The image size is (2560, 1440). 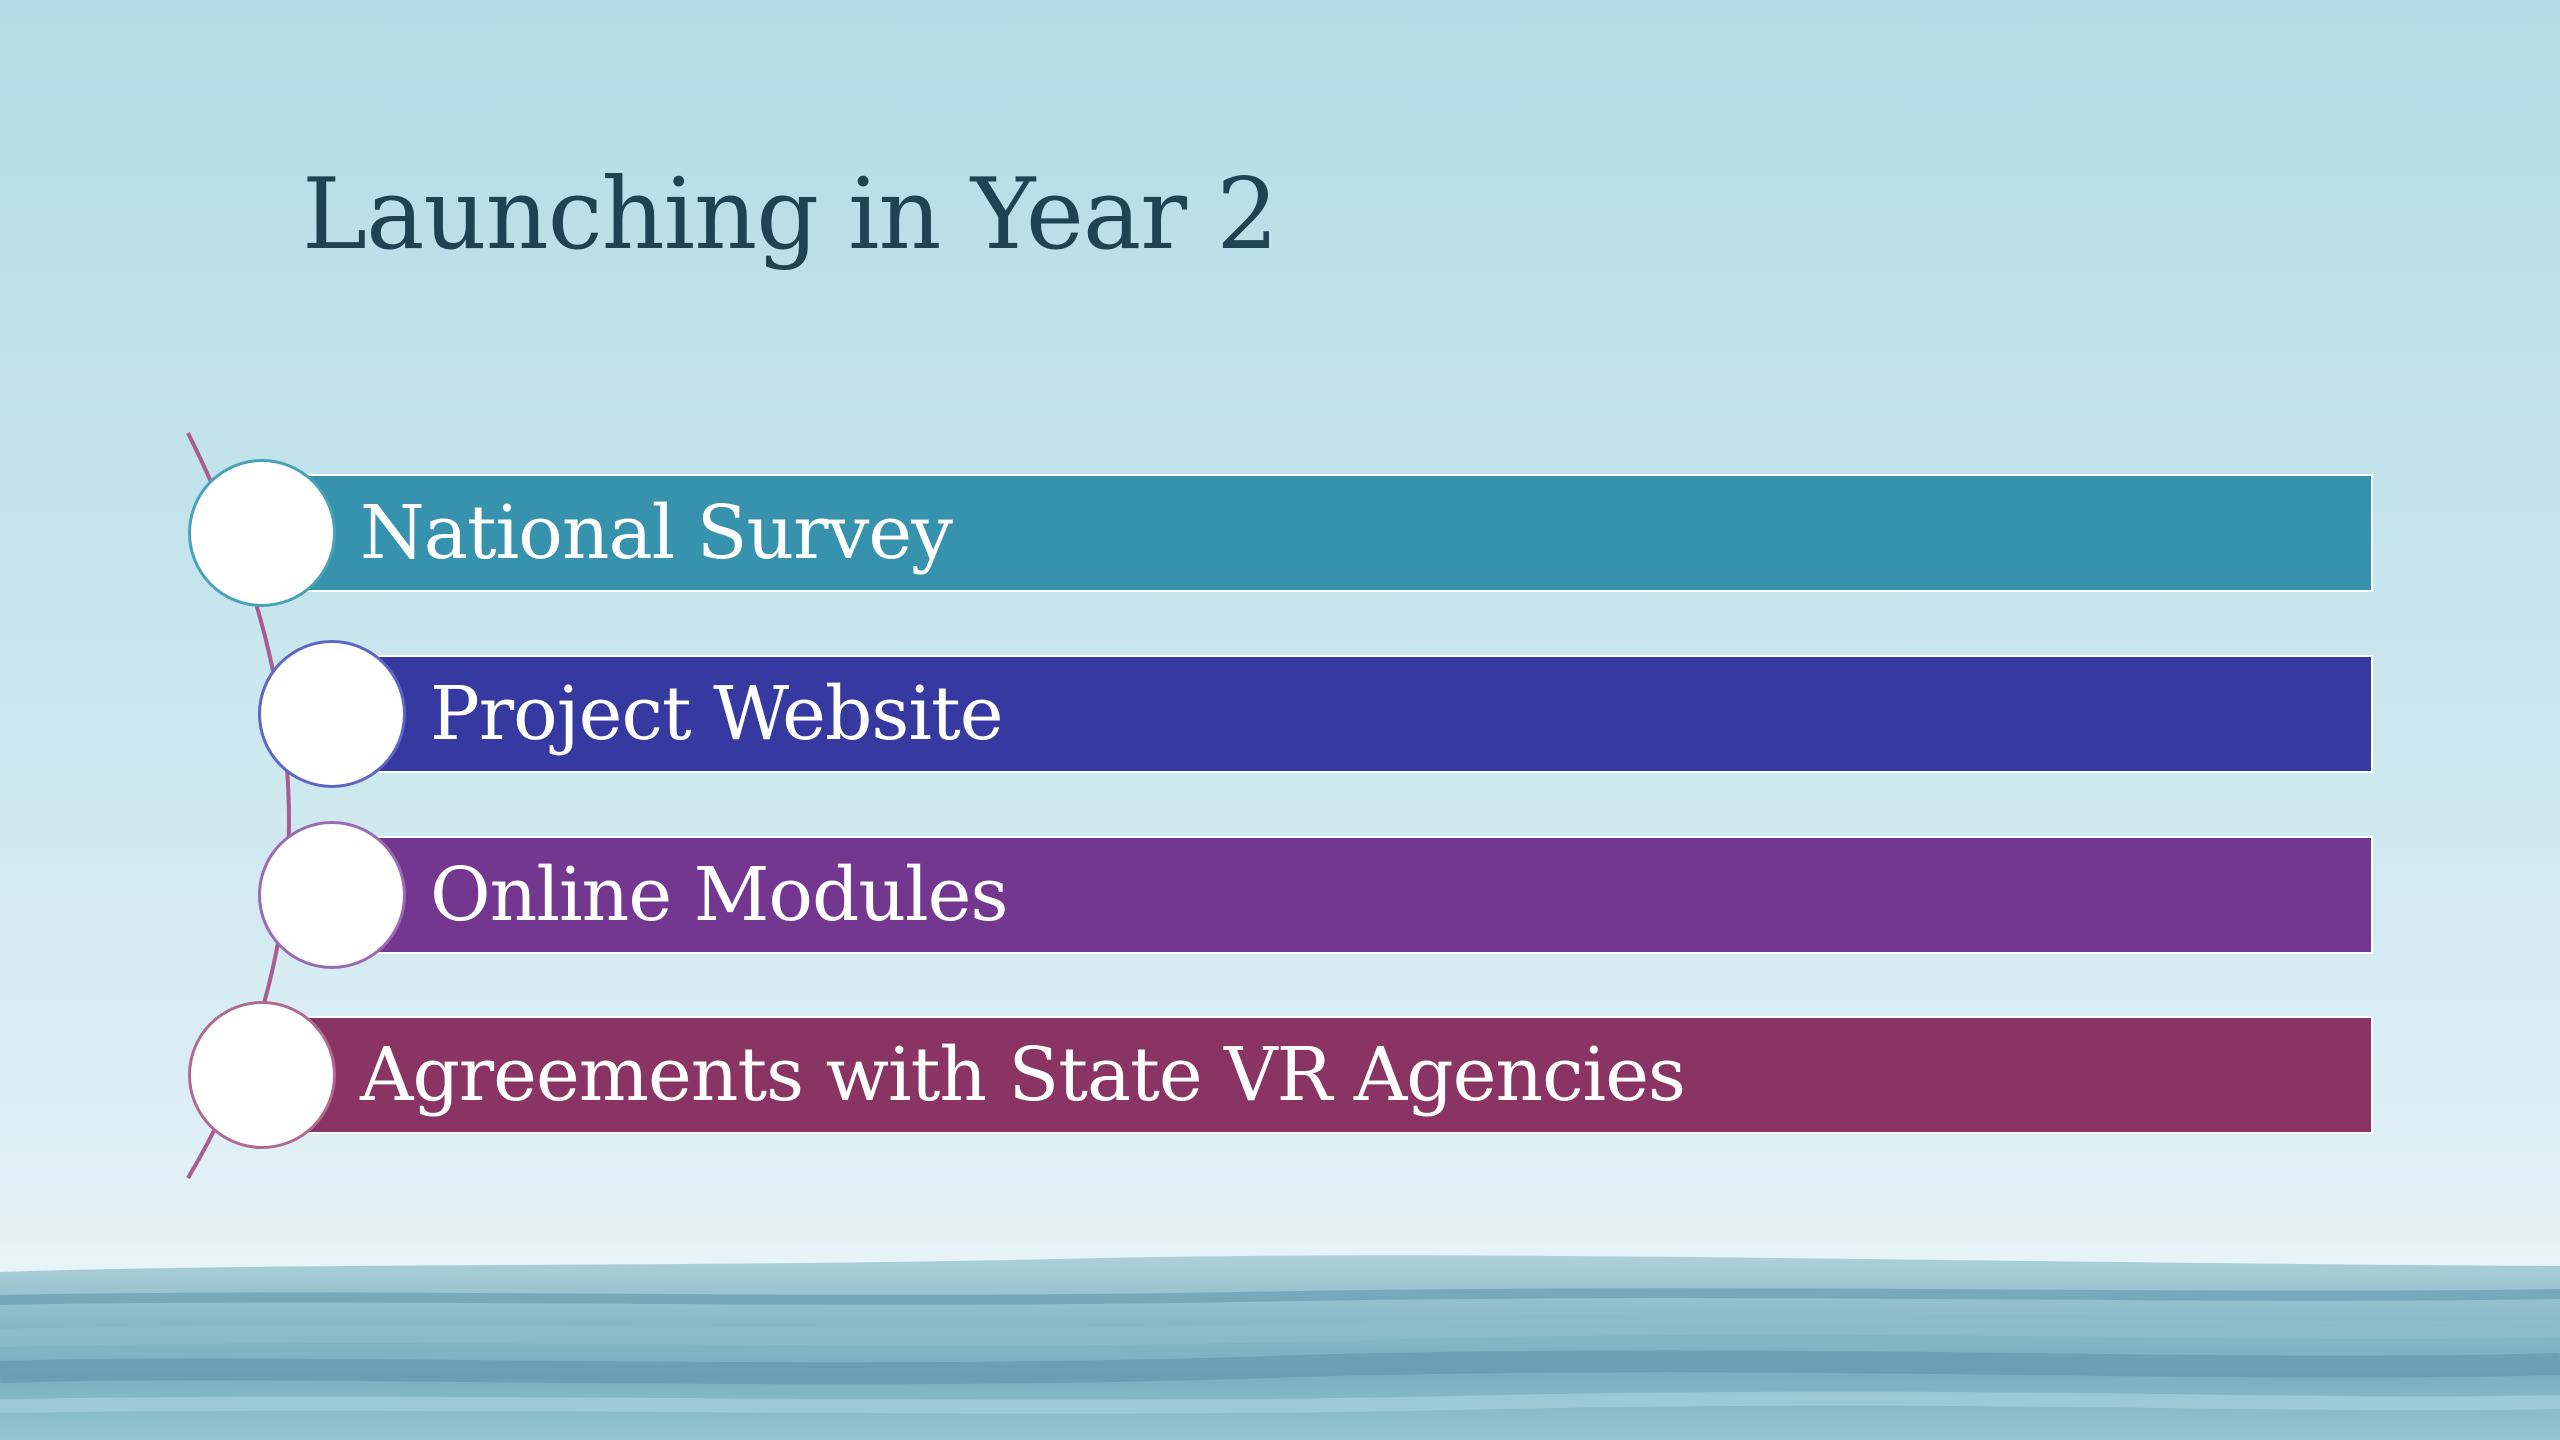 What do you see at coordinates (1023, 1075) in the screenshot?
I see `item-label-agreements-state-vr: Agreements with State VR Agencies` at bounding box center [1023, 1075].